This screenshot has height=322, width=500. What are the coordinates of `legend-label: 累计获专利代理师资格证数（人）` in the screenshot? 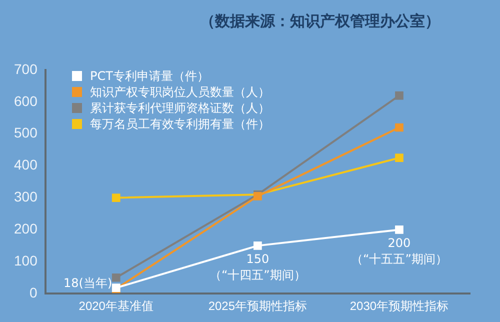 It's located at (180, 108).